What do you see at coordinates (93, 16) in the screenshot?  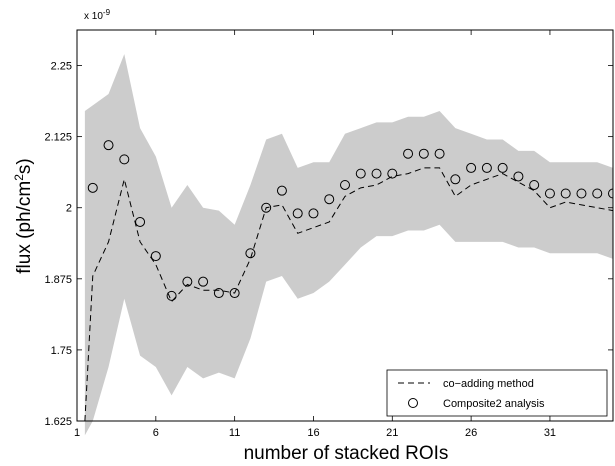 I see `y-scale-base: x 10` at bounding box center [93, 16].